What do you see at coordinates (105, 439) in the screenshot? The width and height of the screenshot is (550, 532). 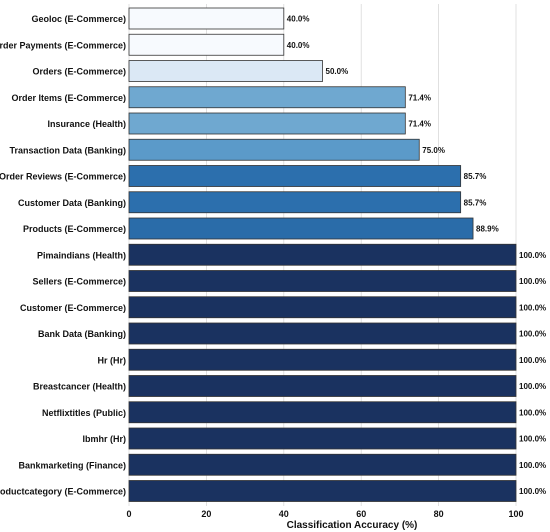 I see `category-label: Ibmhr (Hr)` at bounding box center [105, 439].